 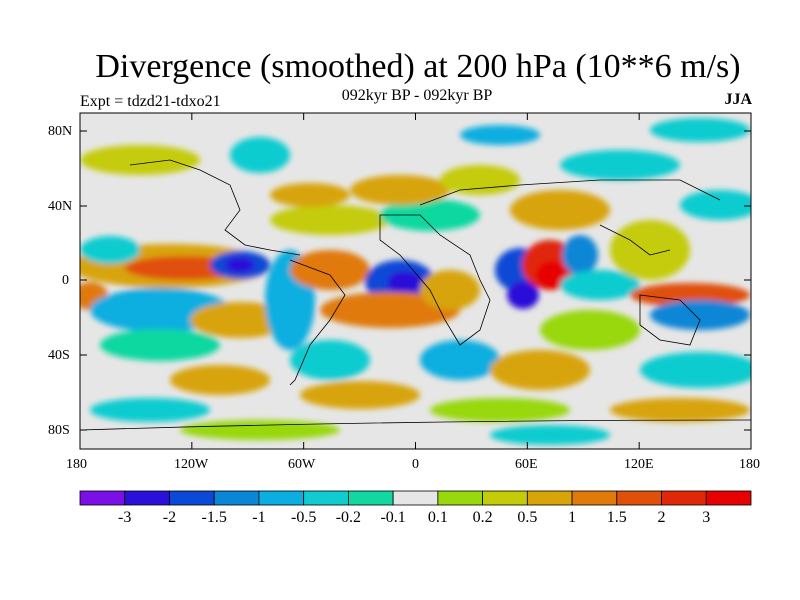 I want to click on colorbar-label: -0.2, so click(x=348, y=517).